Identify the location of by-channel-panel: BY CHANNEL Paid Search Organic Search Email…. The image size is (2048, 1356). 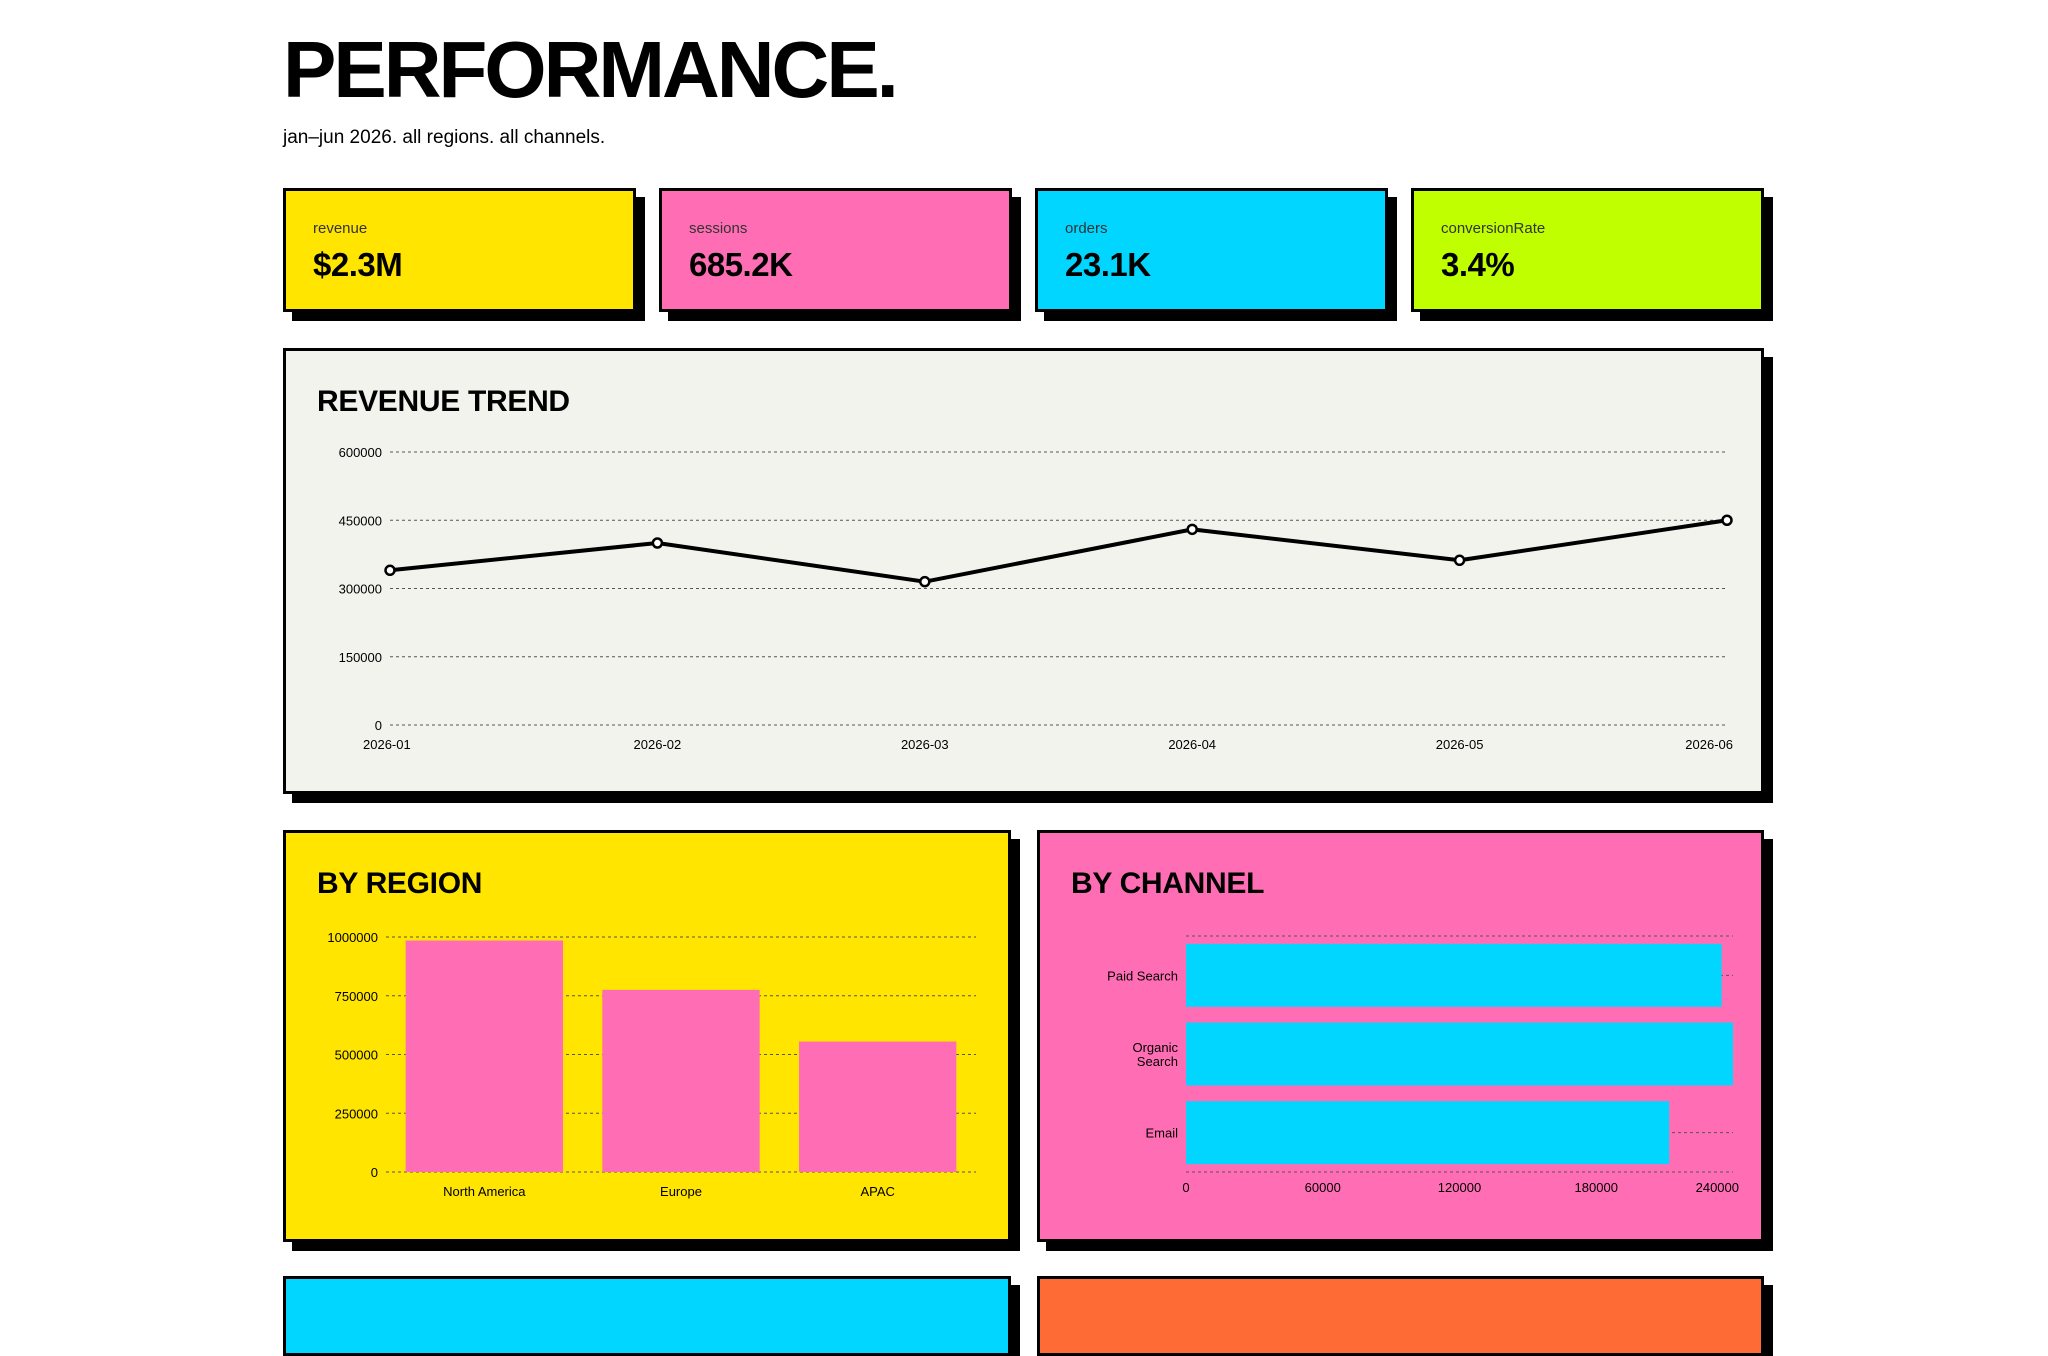
(1400, 1036).